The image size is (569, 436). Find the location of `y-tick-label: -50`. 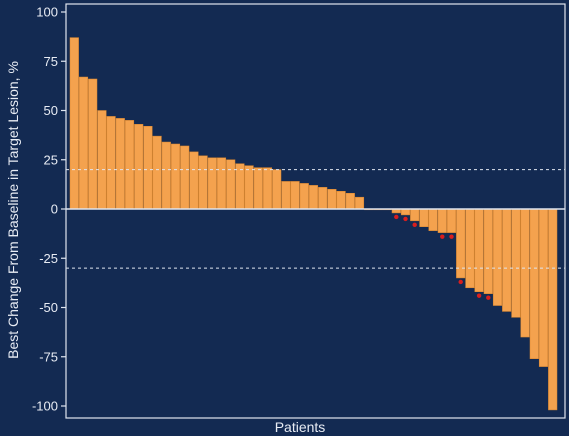

y-tick-label: -50 is located at coordinates (48, 307).